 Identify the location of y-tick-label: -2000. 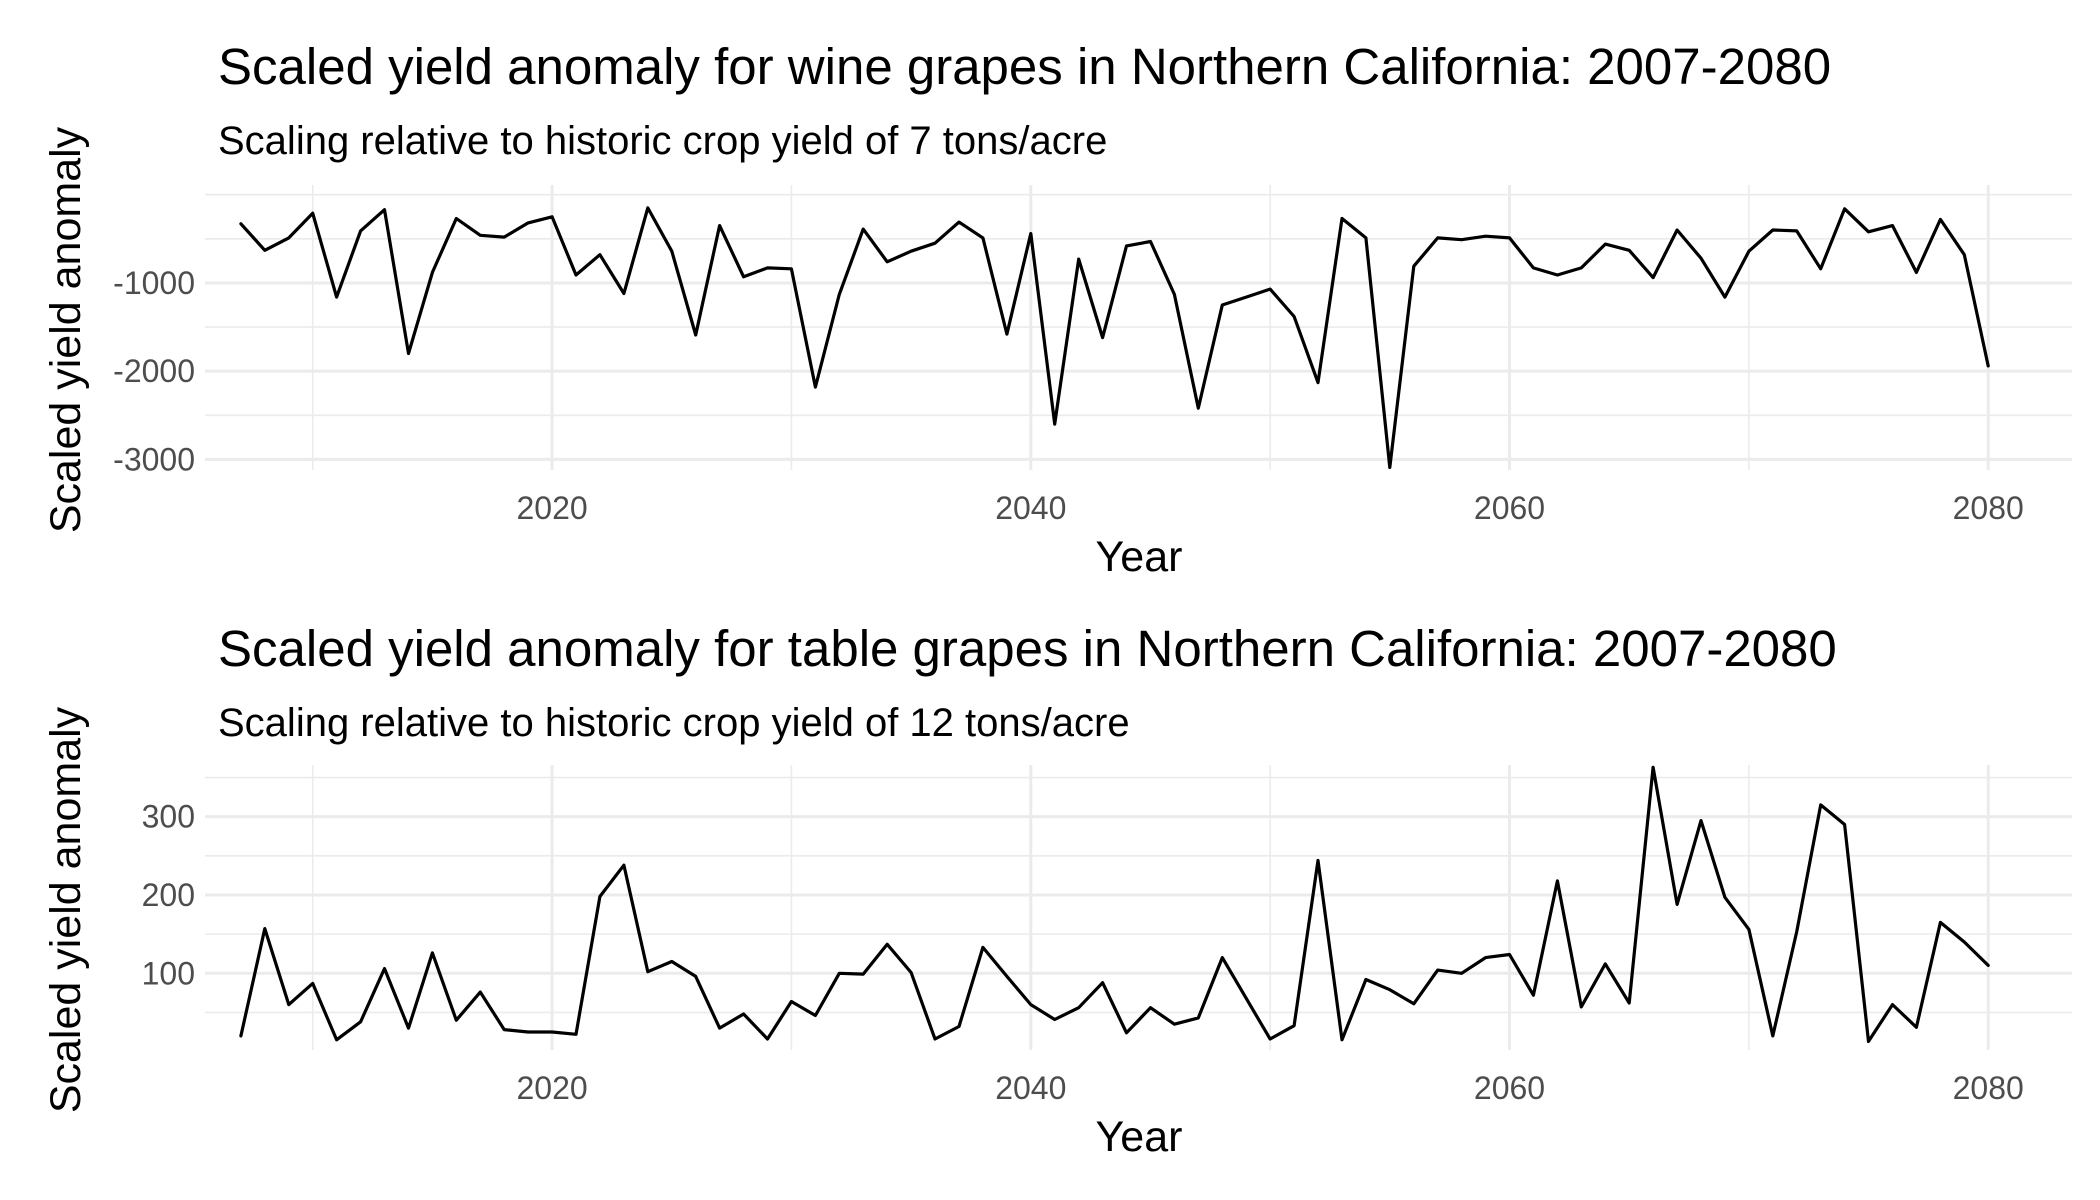
(154, 371).